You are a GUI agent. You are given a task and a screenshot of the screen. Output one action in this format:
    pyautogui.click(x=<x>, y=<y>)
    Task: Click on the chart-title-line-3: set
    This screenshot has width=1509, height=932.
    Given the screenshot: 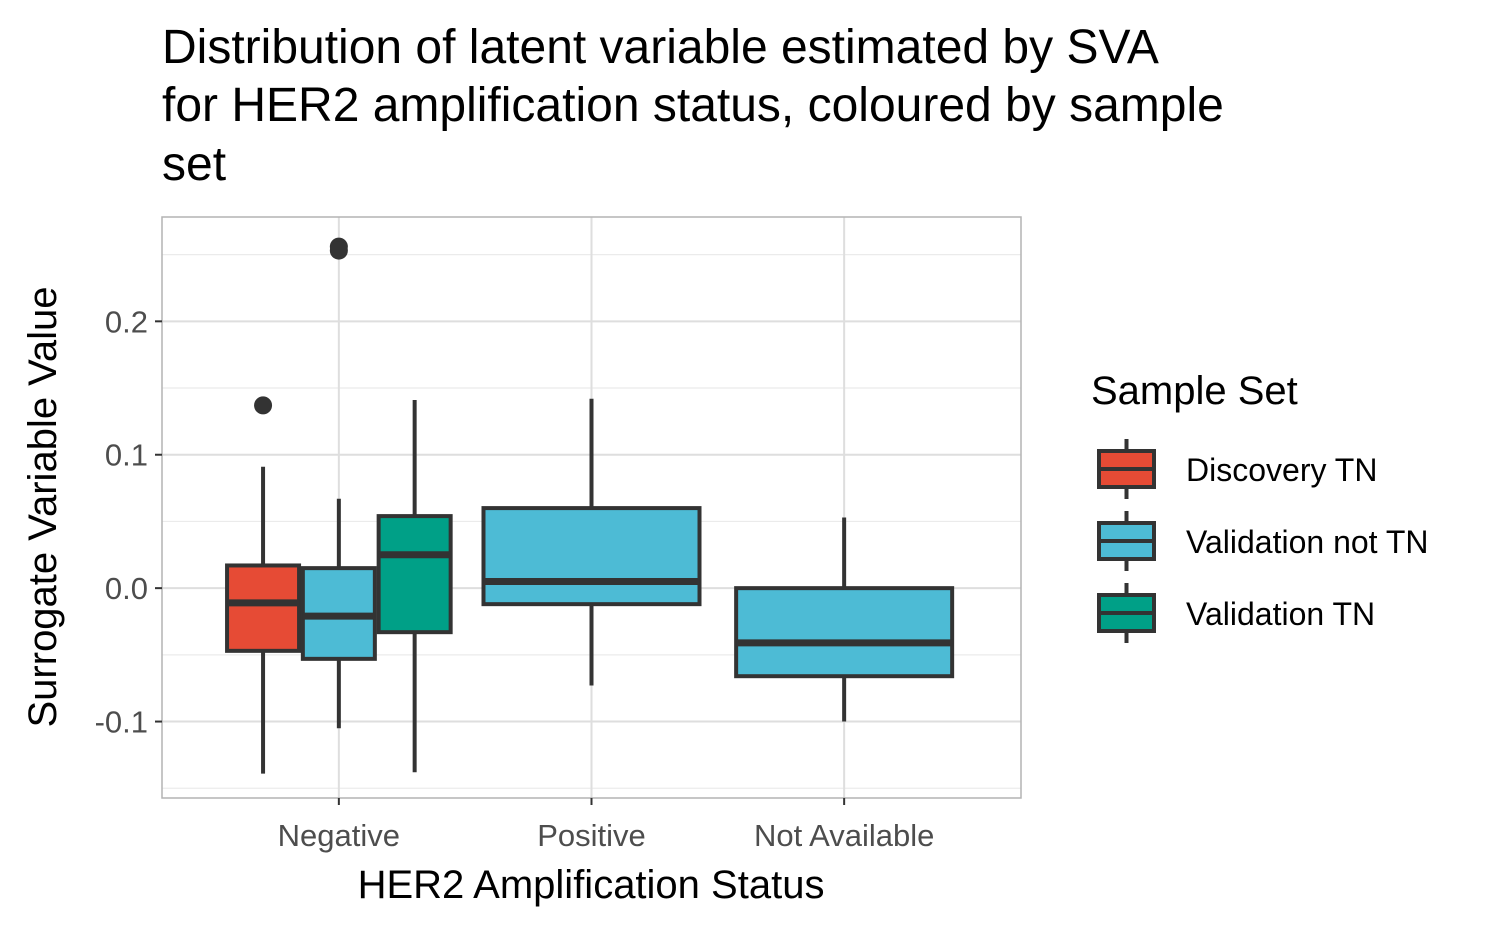 What is the action you would take?
    pyautogui.click(x=194, y=164)
    